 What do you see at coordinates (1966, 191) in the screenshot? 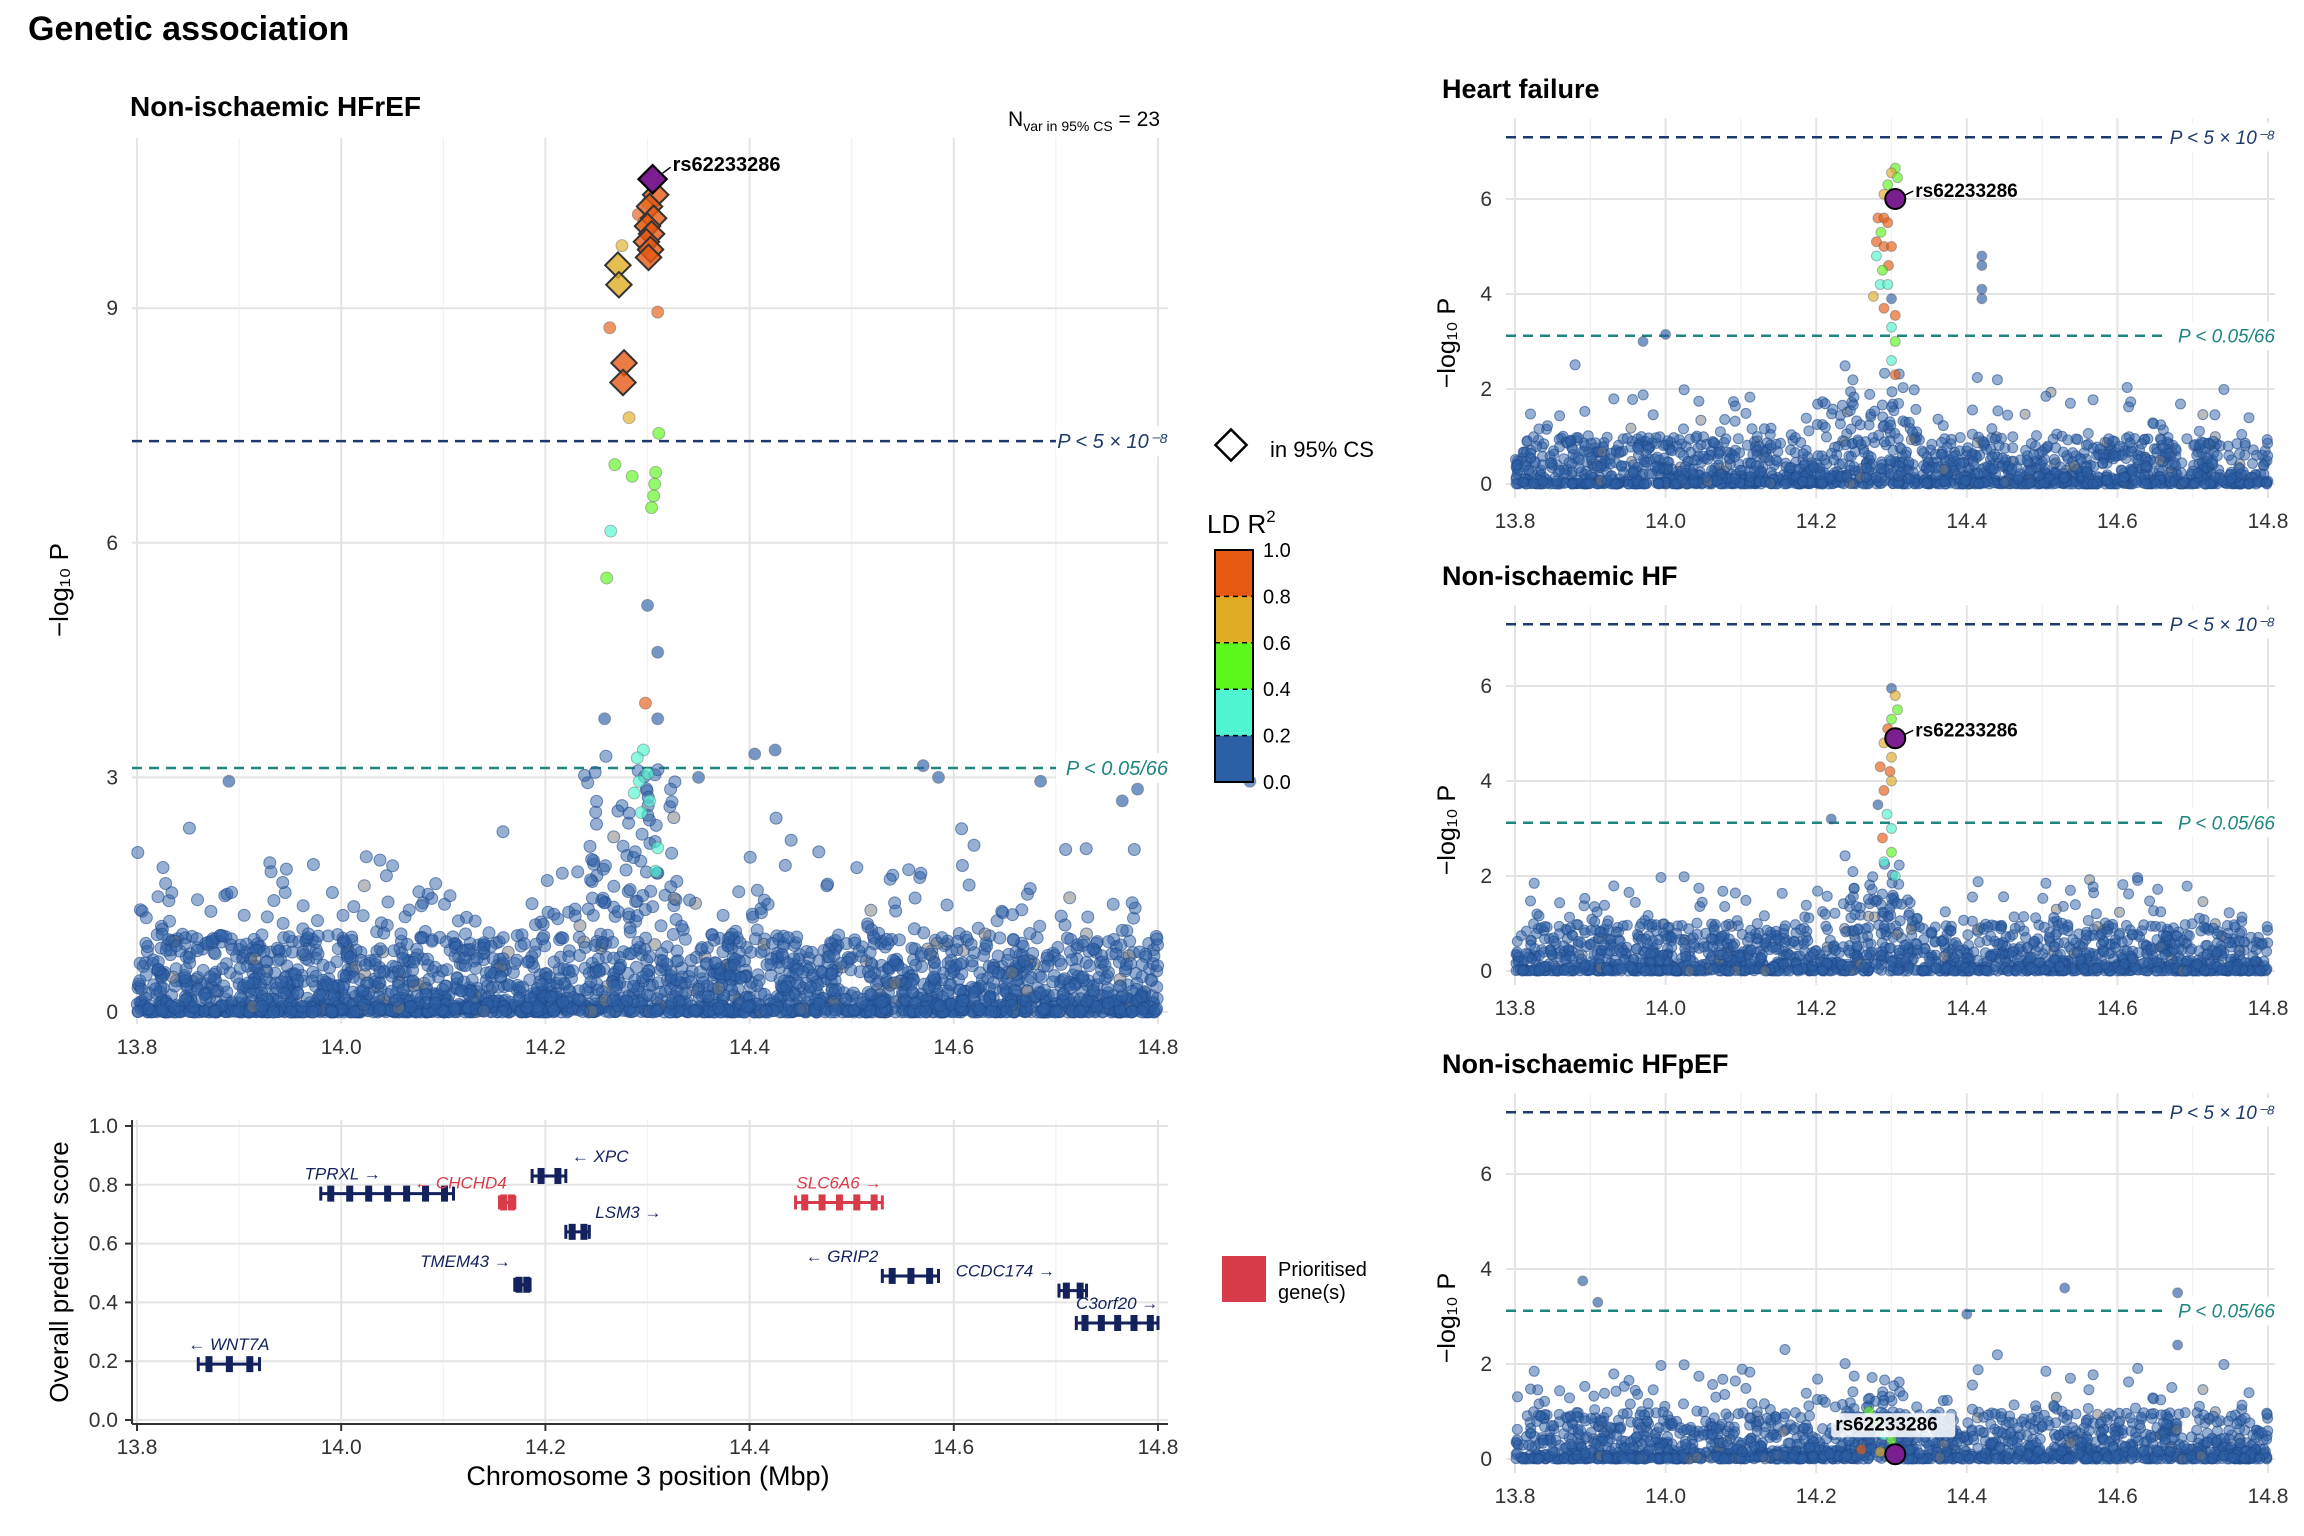
I see `lead-variant-label: rs62233286` at bounding box center [1966, 191].